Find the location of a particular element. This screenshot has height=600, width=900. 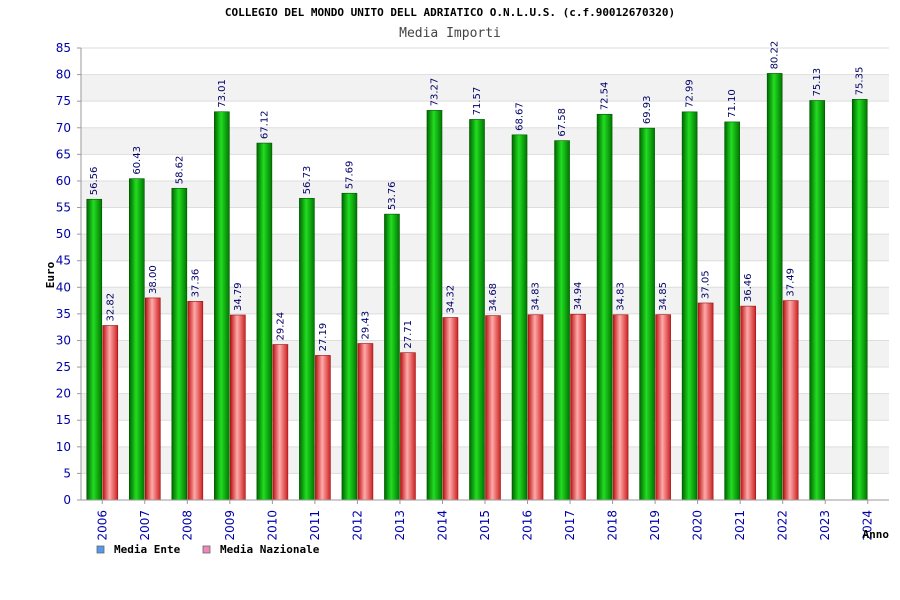

x-tick-label: 2022 is located at coordinates (783, 525).